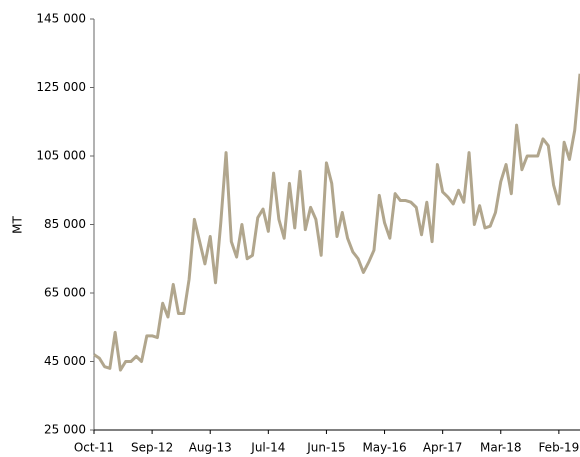 The image size is (580, 457). Describe the element at coordinates (65, 293) in the screenshot. I see `y-tick-label: 65 000` at that location.